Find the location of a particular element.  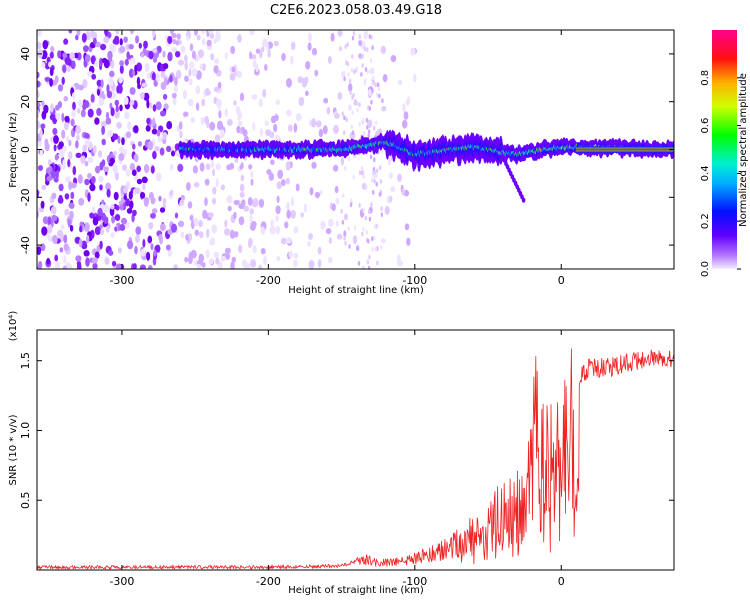

signal-strong-core is located at coordinates (624, 149).